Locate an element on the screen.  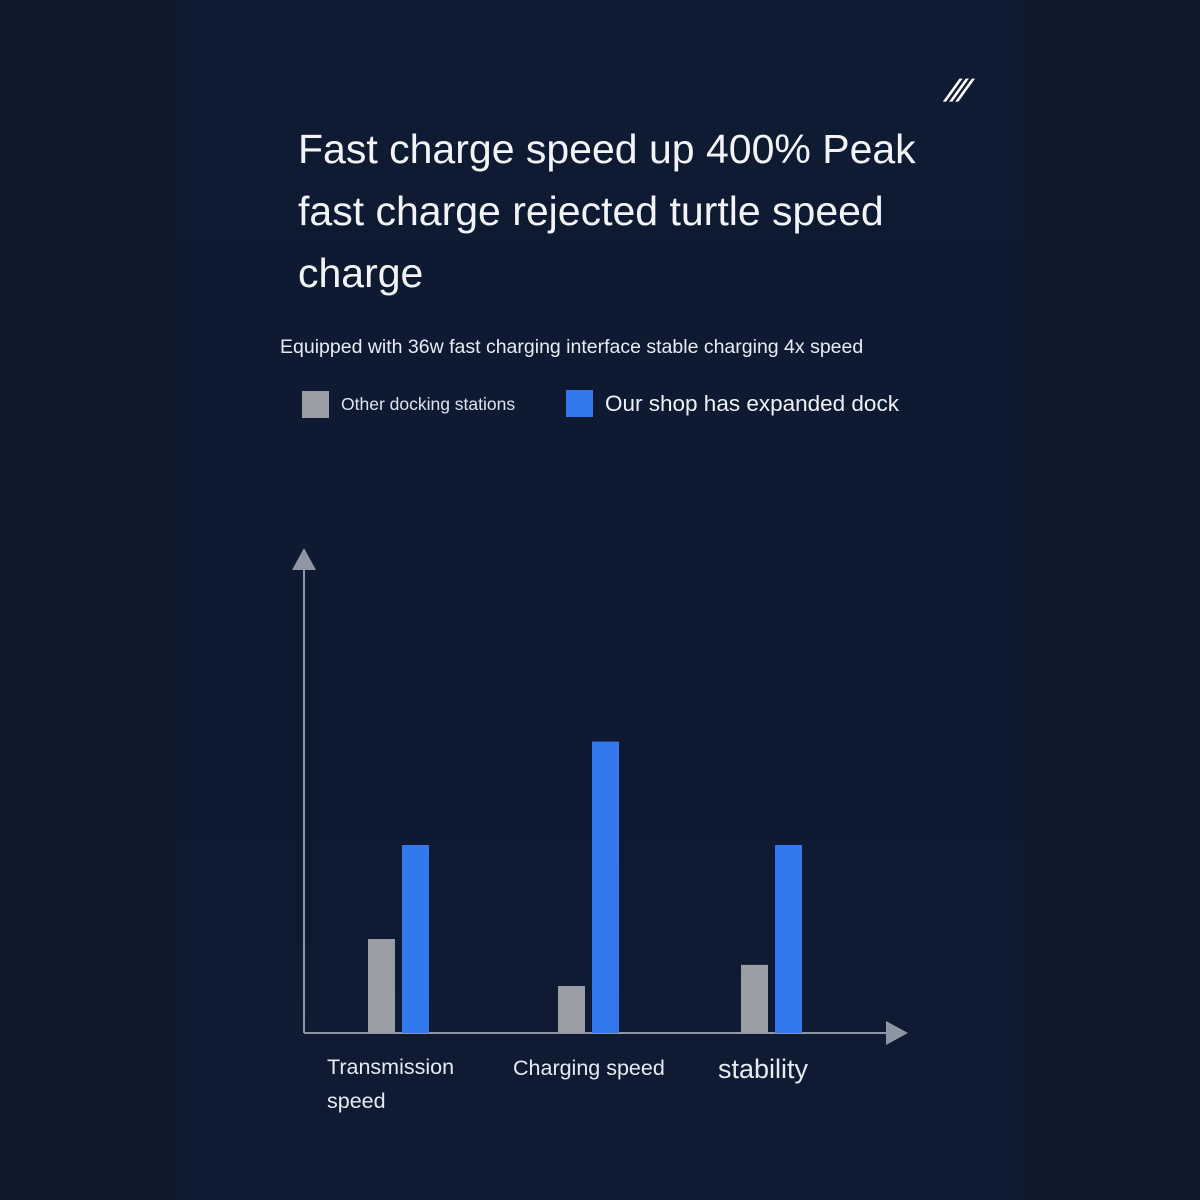
legend-swatch-other is located at coordinates (315, 404).